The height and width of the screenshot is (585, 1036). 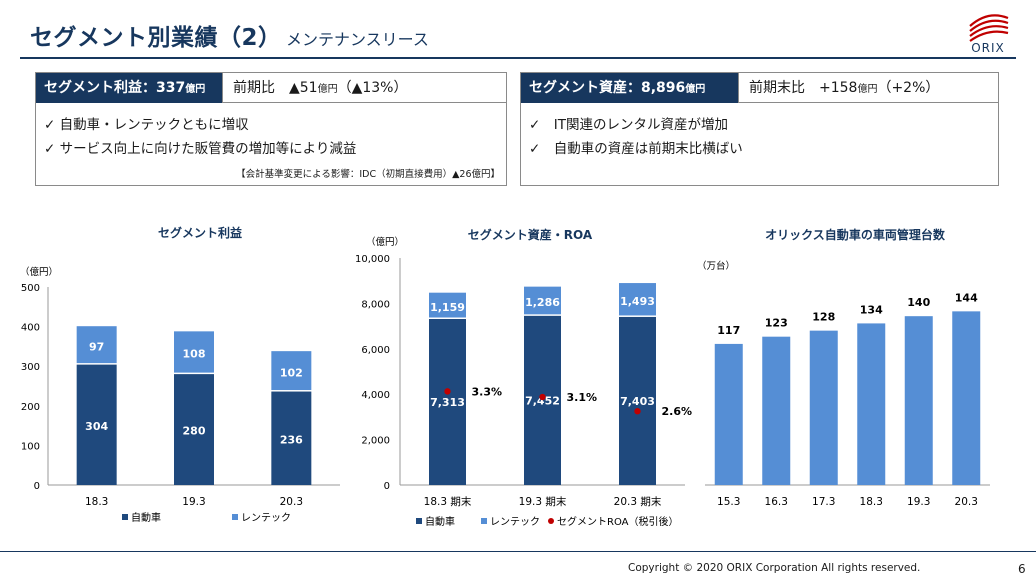 I want to click on data-label-auto: 7,403, so click(x=637, y=401).